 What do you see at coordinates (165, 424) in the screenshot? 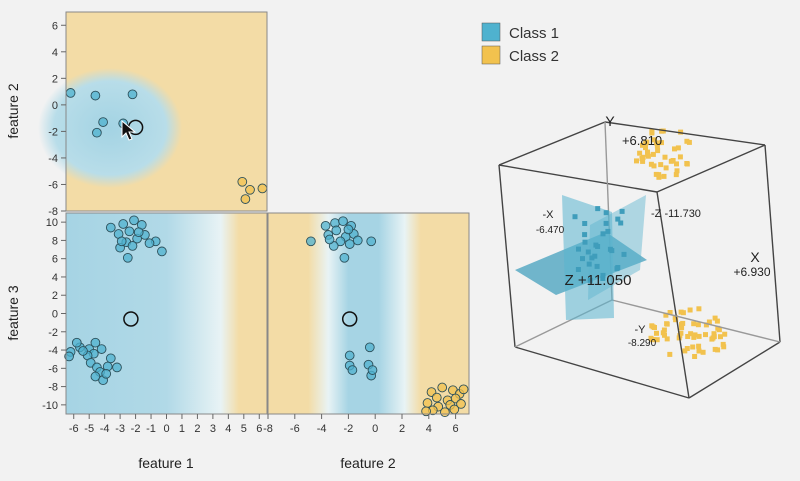
I see `x-axis-ticks-feature1: -6 -5 -4 -3 -2 -1 0 1 2 3 4 5 6` at bounding box center [165, 424].